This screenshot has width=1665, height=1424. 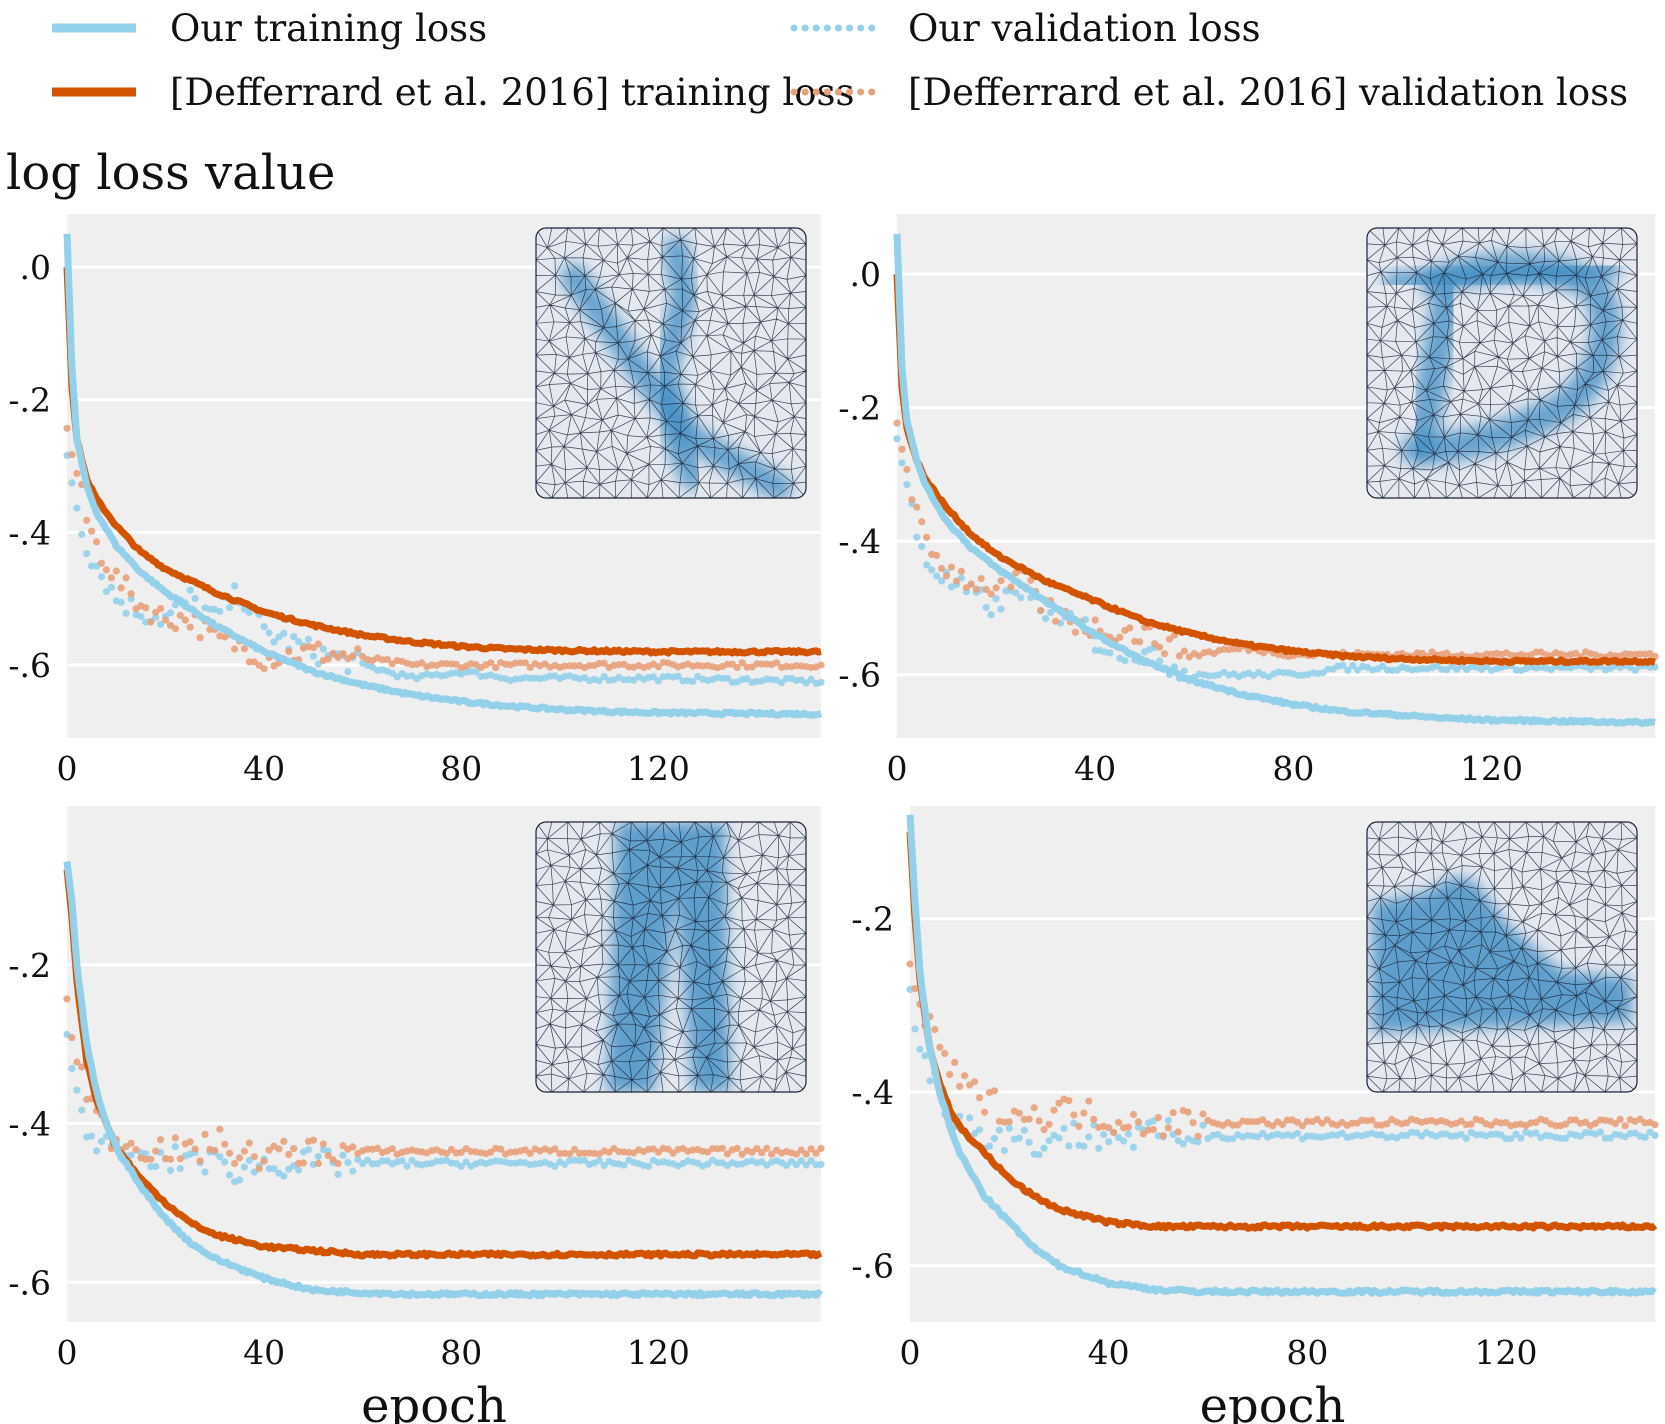 I want to click on y-tick-label: -.6, so click(x=859, y=675).